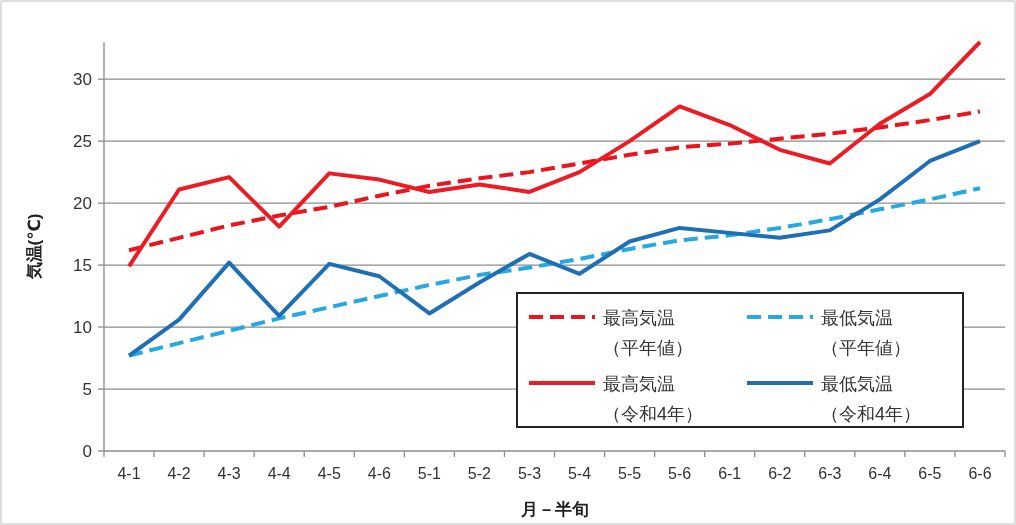 The image size is (1016, 525). What do you see at coordinates (87, 390) in the screenshot?
I see `y-tick-label: 5` at bounding box center [87, 390].